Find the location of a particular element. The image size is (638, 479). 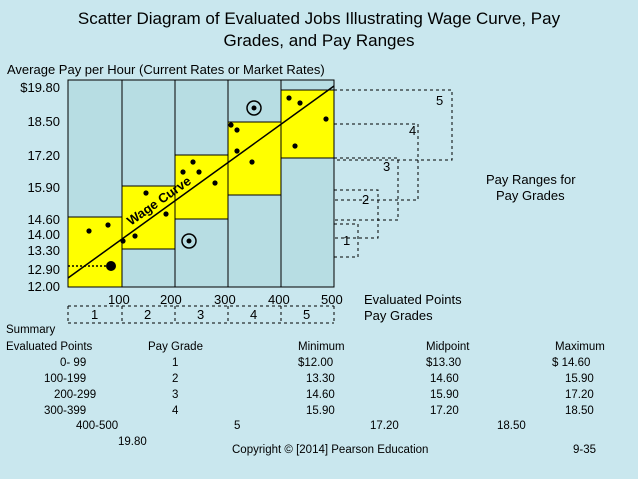

summary-cell: $ 14.60 is located at coordinates (571, 363).